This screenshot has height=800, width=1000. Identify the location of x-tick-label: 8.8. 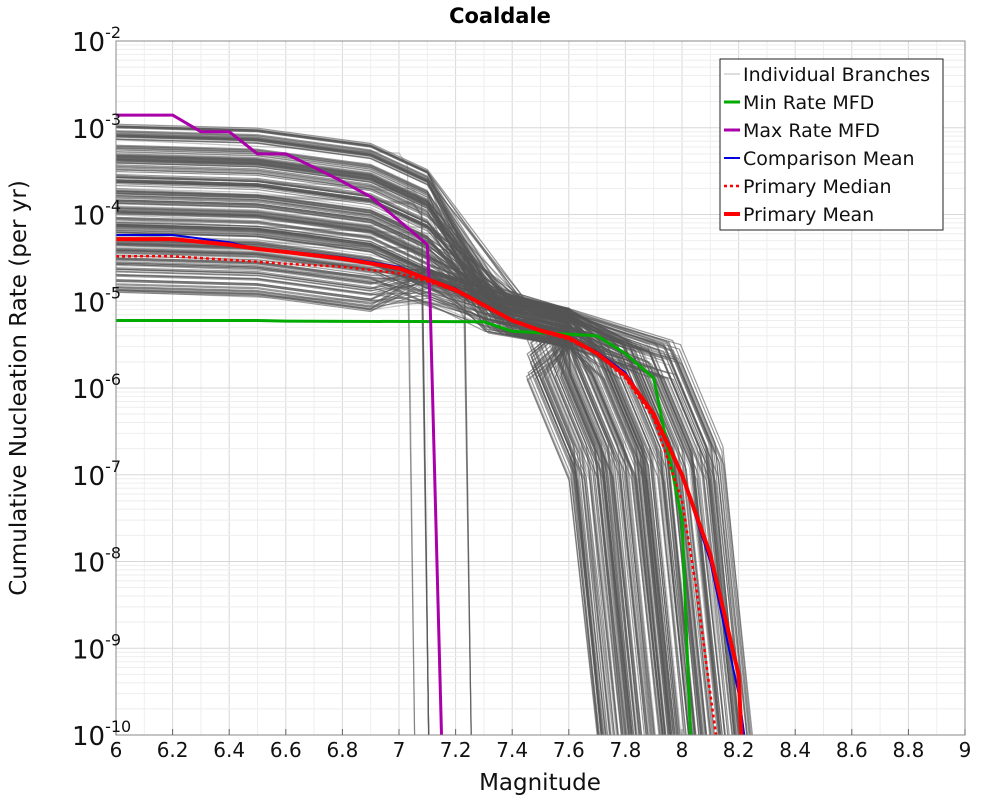
(908, 750).